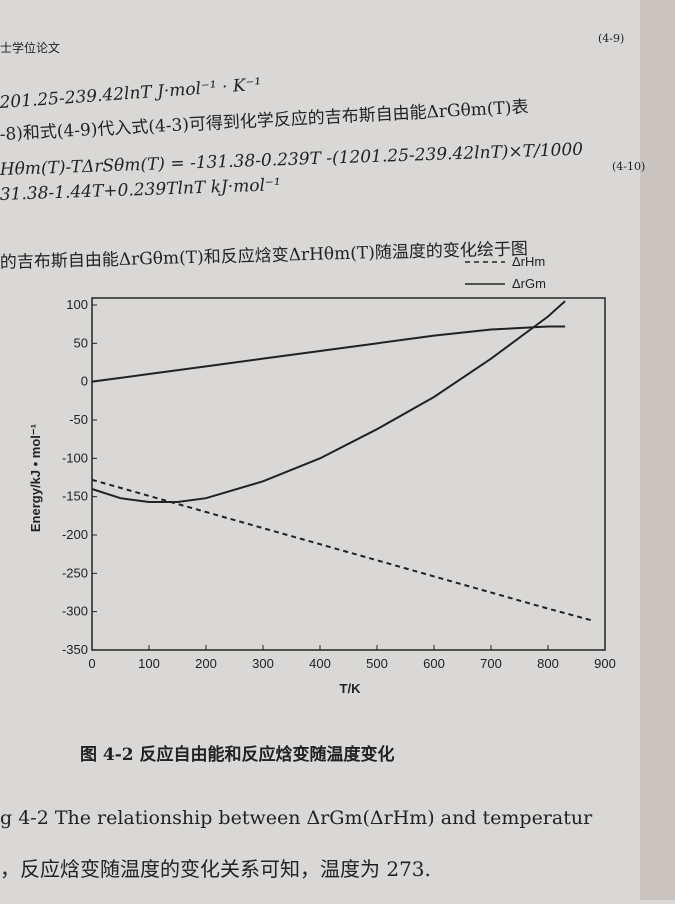 This screenshot has width=675, height=904. Describe the element at coordinates (206, 663) in the screenshot. I see `x-tick-label: 200` at that location.